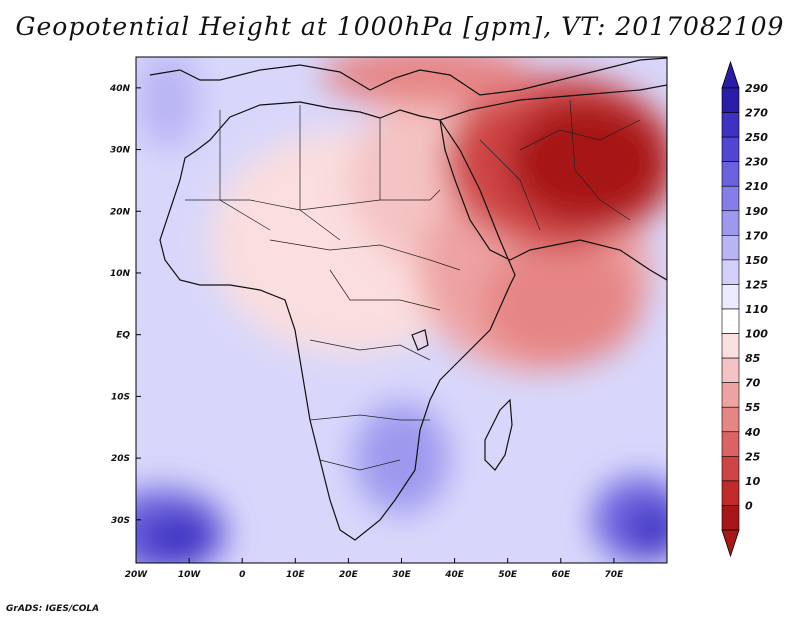 The height and width of the screenshot is (618, 800). I want to click on colorbar-level-label: 190, so click(756, 211).